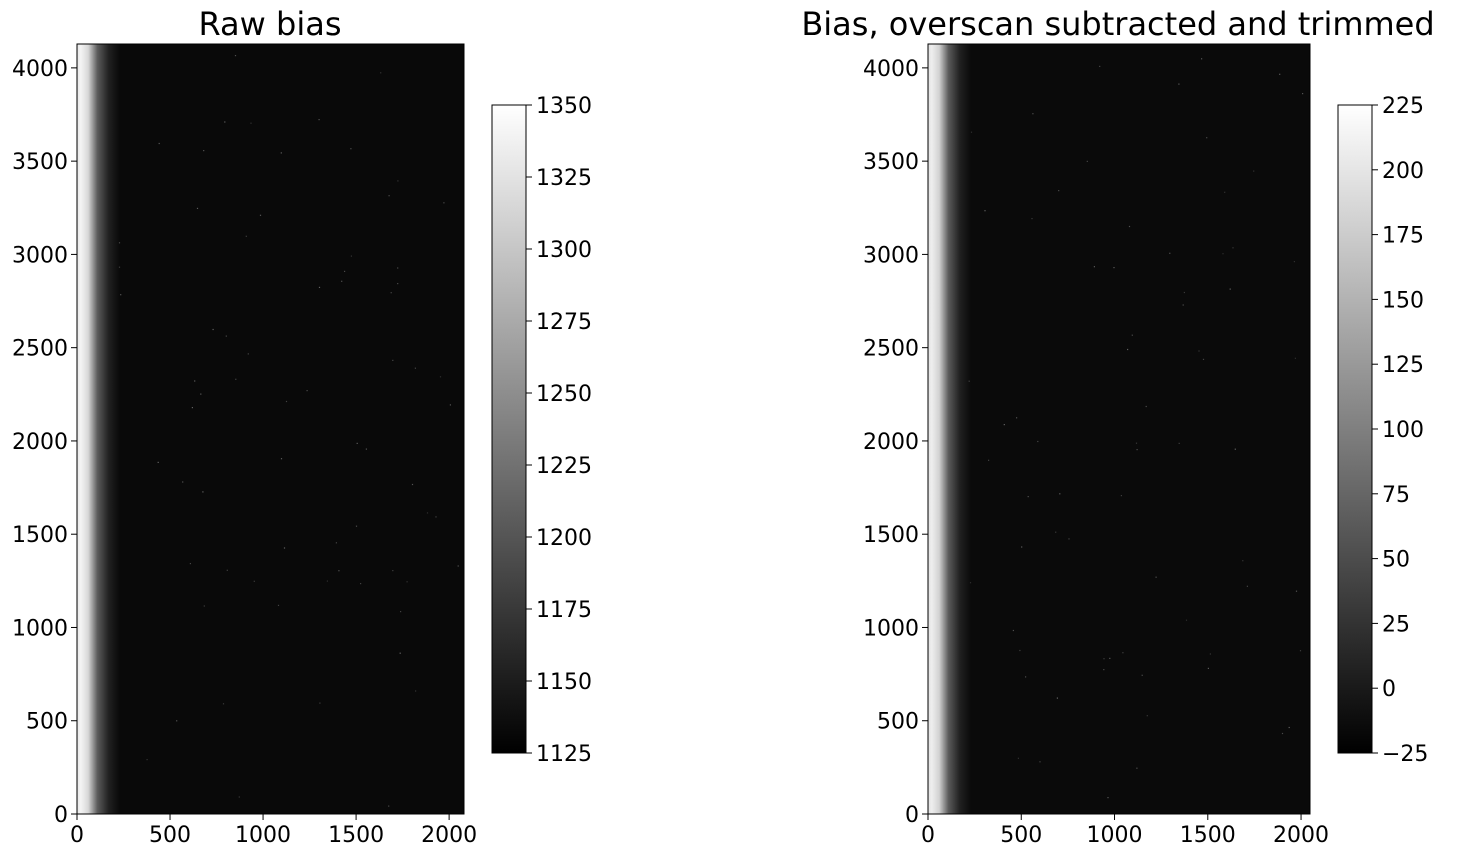 The height and width of the screenshot is (857, 1458). Describe the element at coordinates (1115, 835) in the screenshot. I see `corrected-bias-x-tick-label: 1000` at that location.